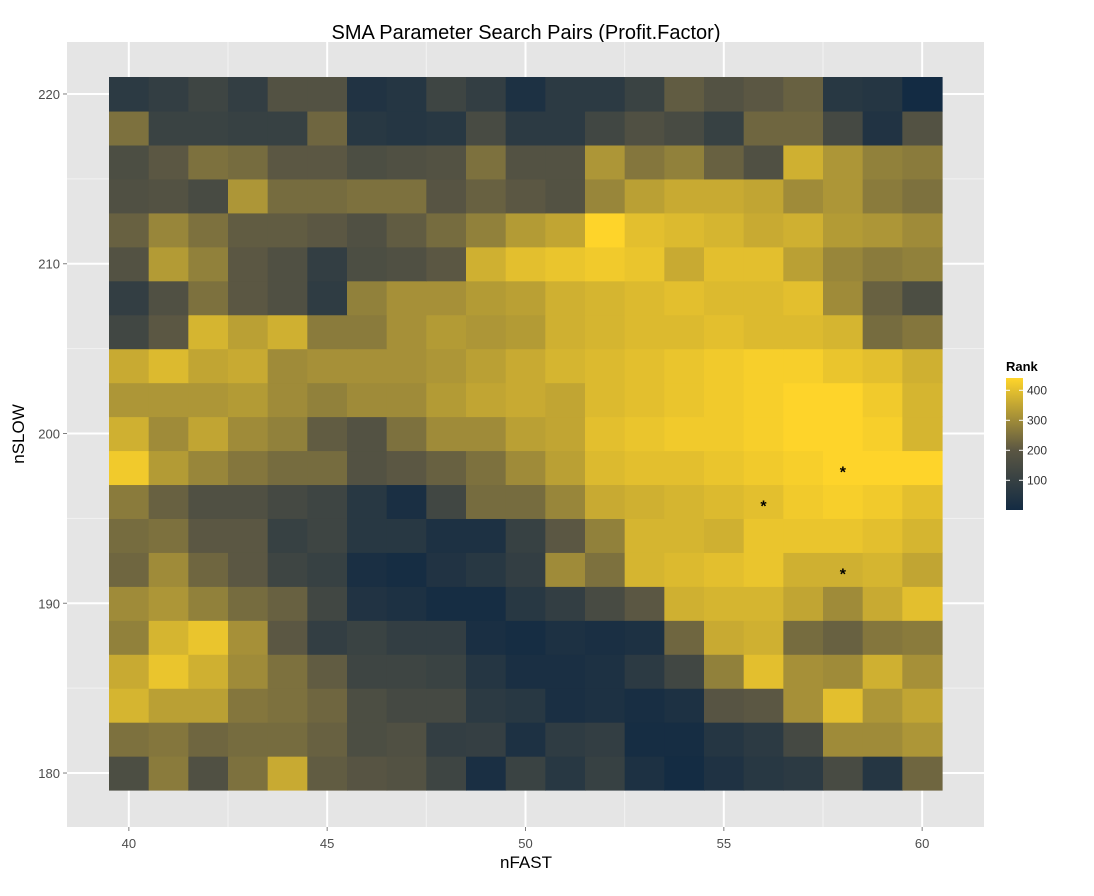 This screenshot has height=896, width=1094. Describe the element at coordinates (525, 843) in the screenshot. I see `x-tick-label: 50` at that location.